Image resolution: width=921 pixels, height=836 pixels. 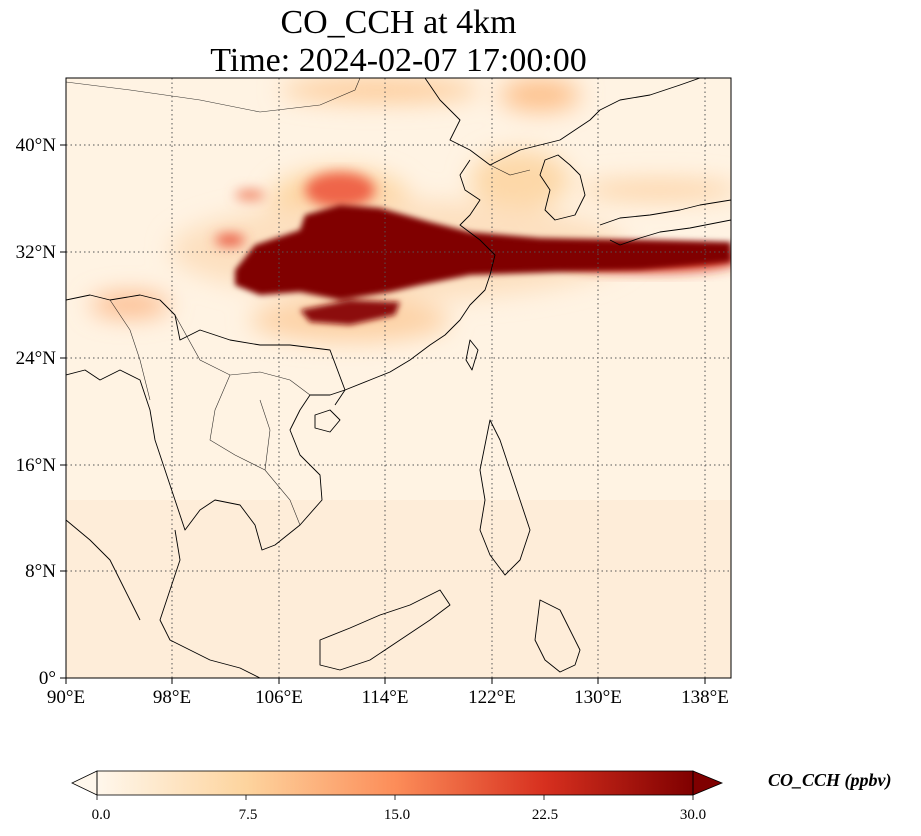 What do you see at coordinates (47, 678) in the screenshot?
I see `lat-tick-label: 0°` at bounding box center [47, 678].